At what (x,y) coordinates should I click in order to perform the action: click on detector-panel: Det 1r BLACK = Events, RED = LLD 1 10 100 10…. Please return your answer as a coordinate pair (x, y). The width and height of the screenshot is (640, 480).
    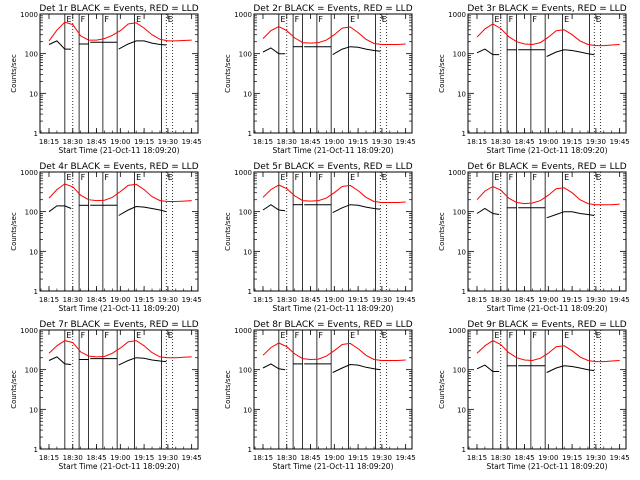
    Looking at the image, I should click on (106, 79).